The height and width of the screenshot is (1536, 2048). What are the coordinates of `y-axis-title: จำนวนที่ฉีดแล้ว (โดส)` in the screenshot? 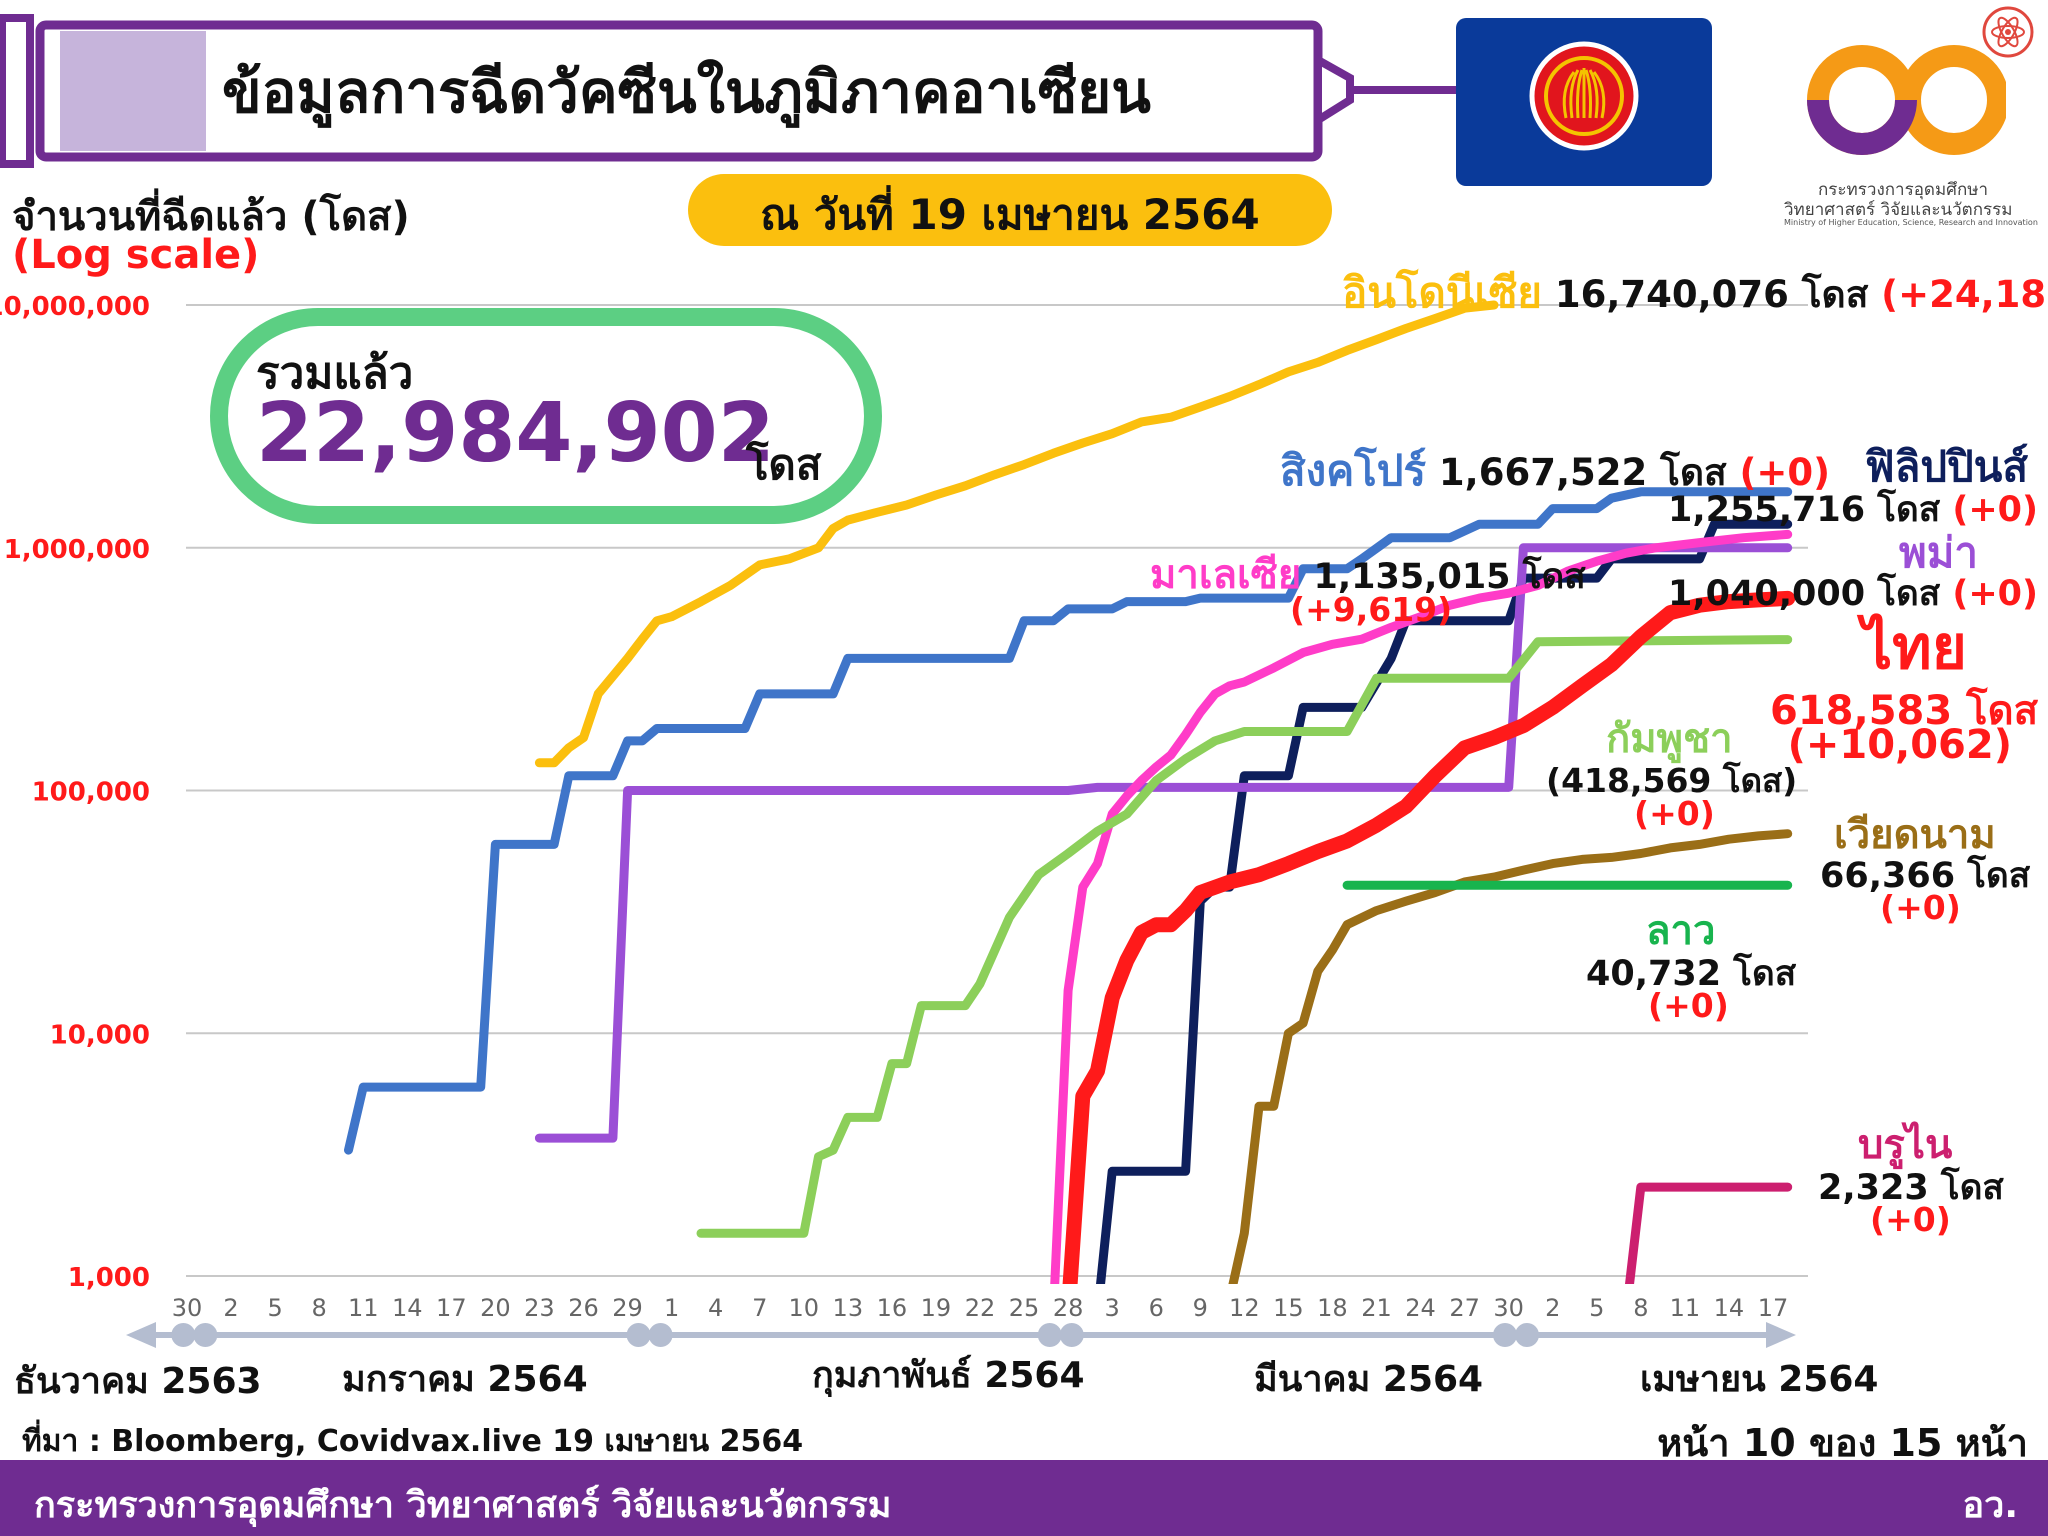 It's located at (211, 217).